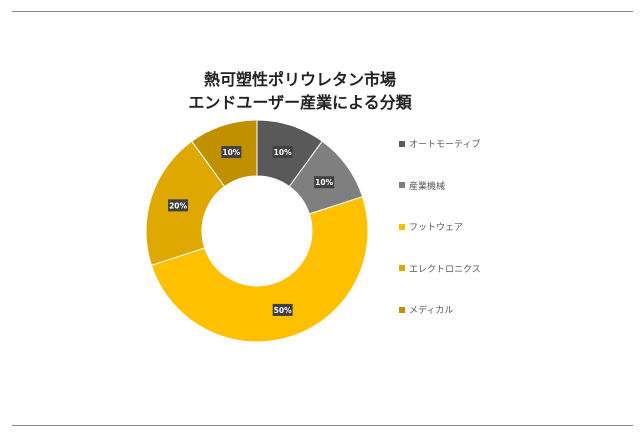  I want to click on chart-title-line-2: エンドユーザー産業による分類, so click(300, 102).